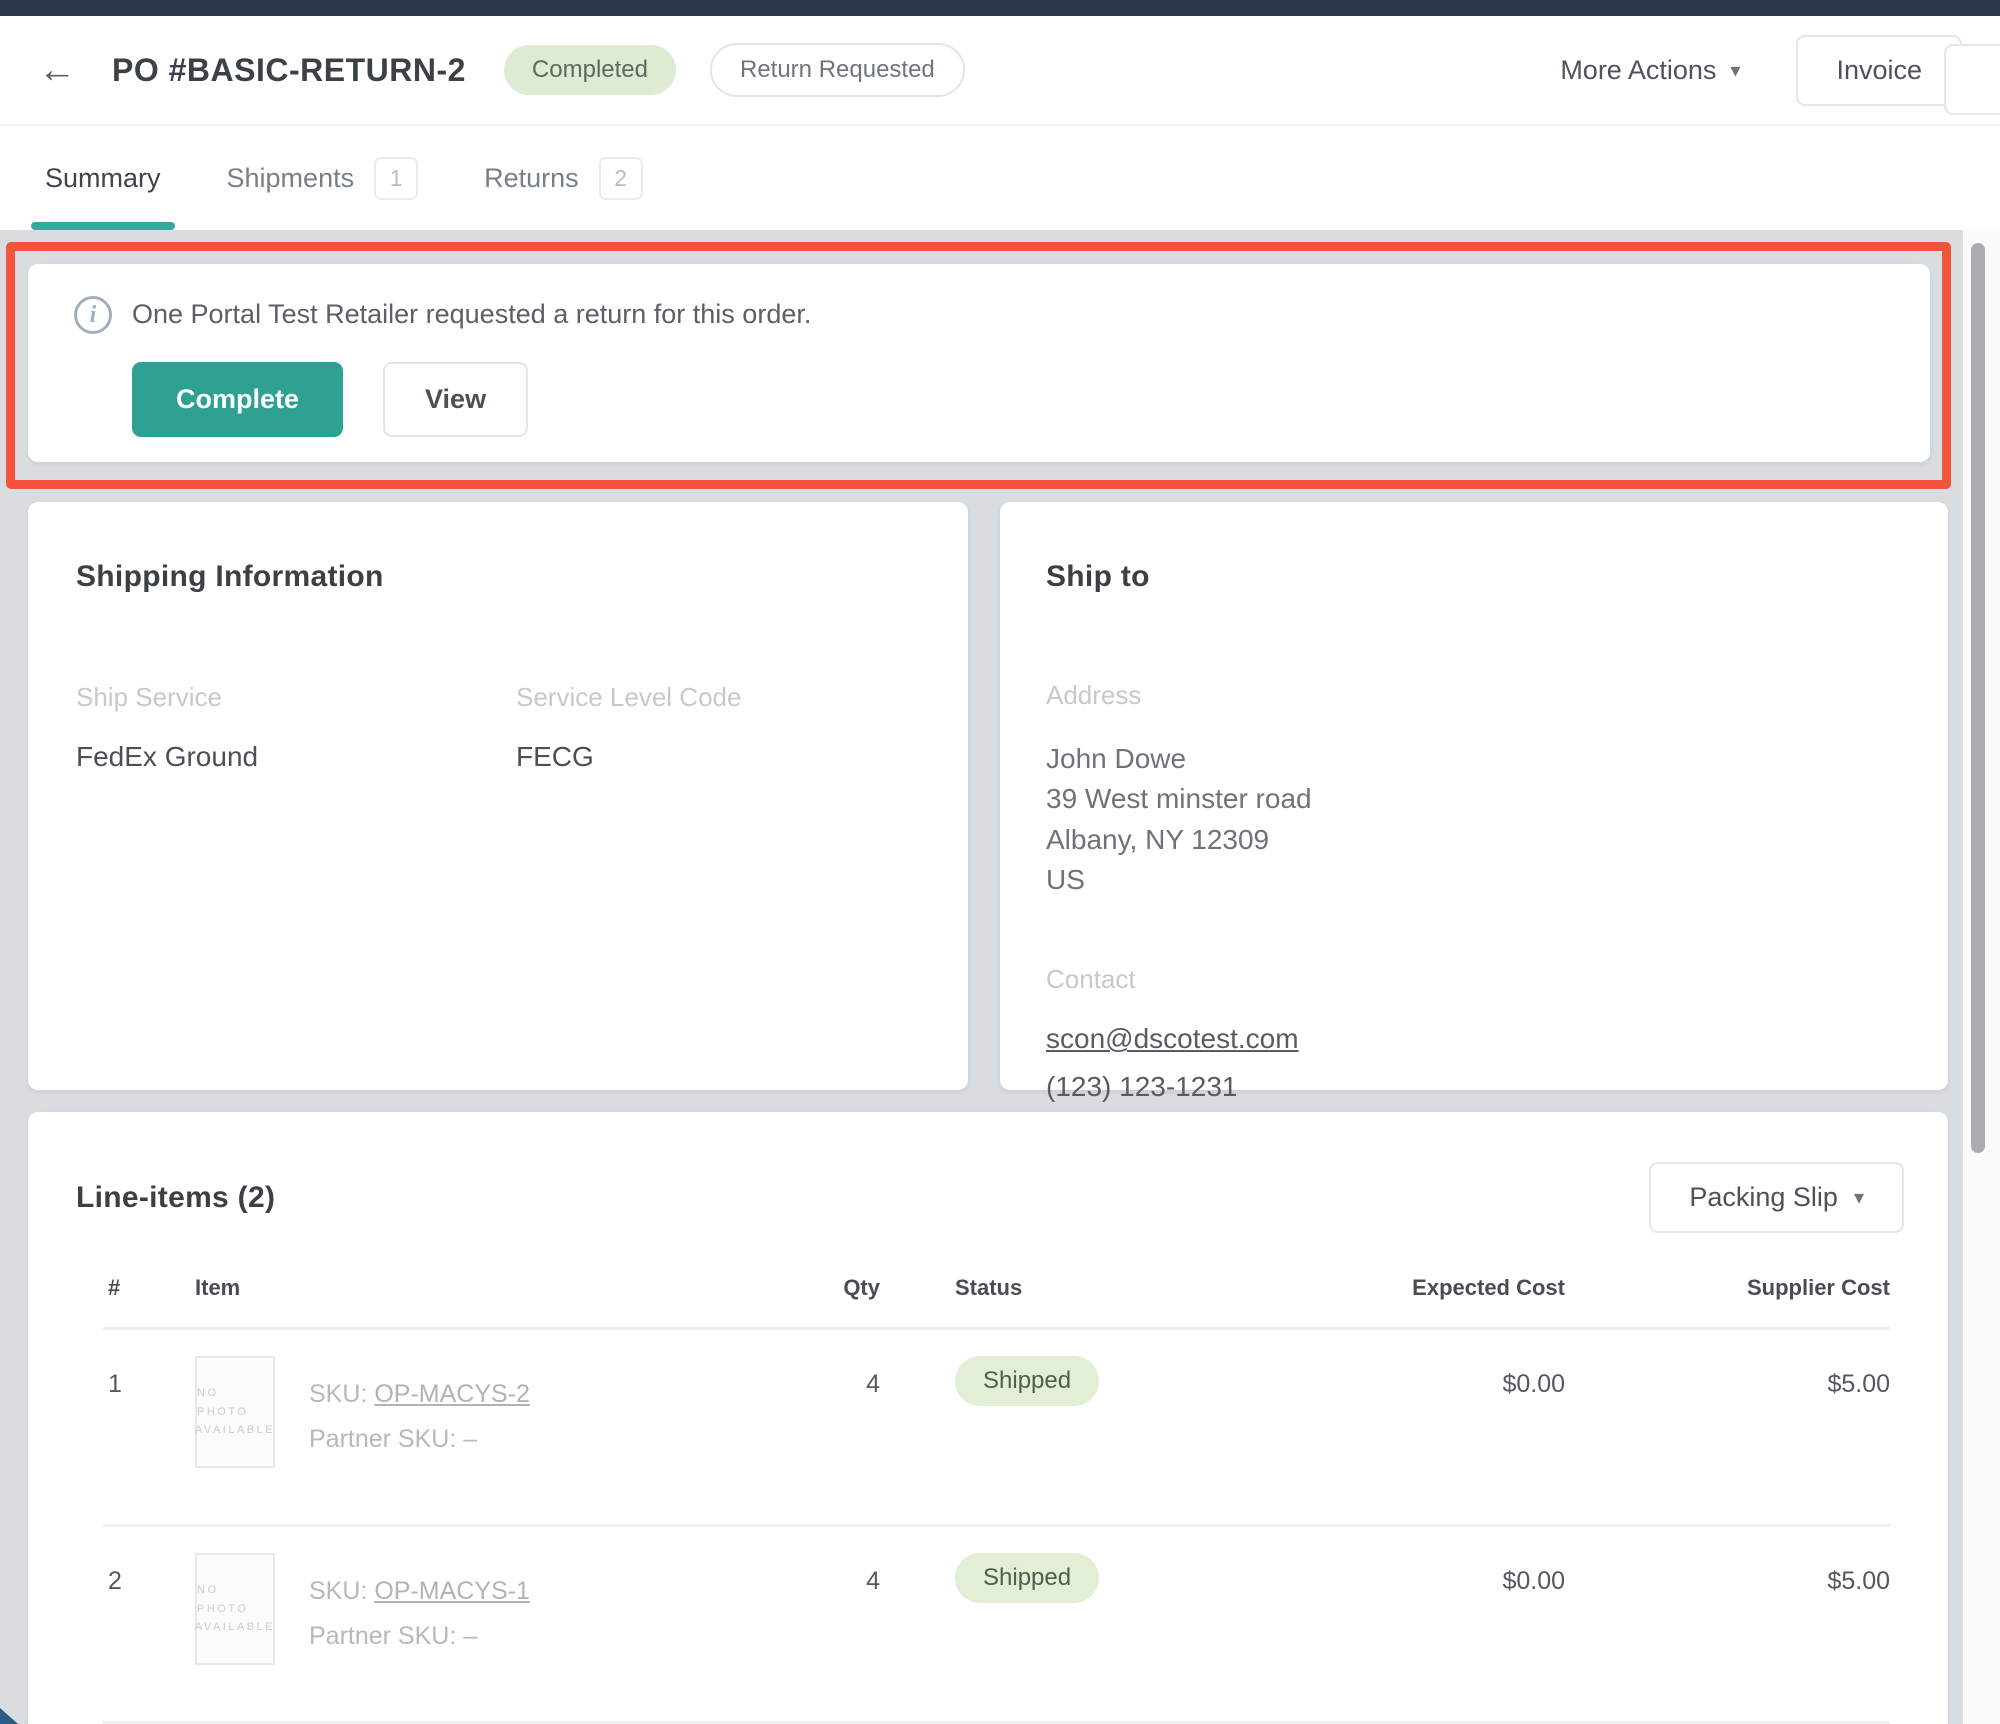  Describe the element at coordinates (103, 226) in the screenshot. I see `active-tab-underline` at that location.